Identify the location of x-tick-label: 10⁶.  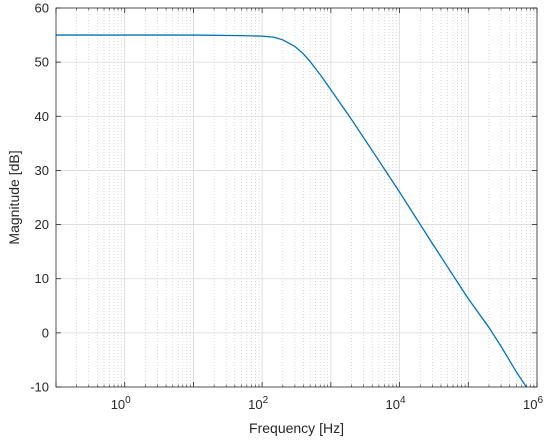
(533, 403).